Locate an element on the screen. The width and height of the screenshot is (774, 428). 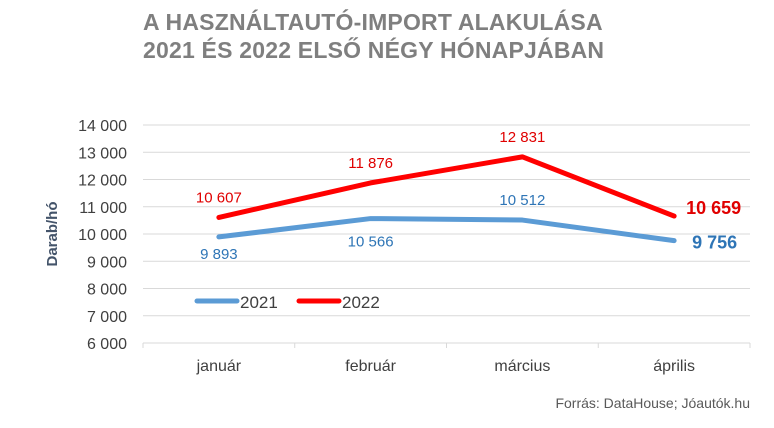
y-tick-label: 12 000 is located at coordinates (102, 181).